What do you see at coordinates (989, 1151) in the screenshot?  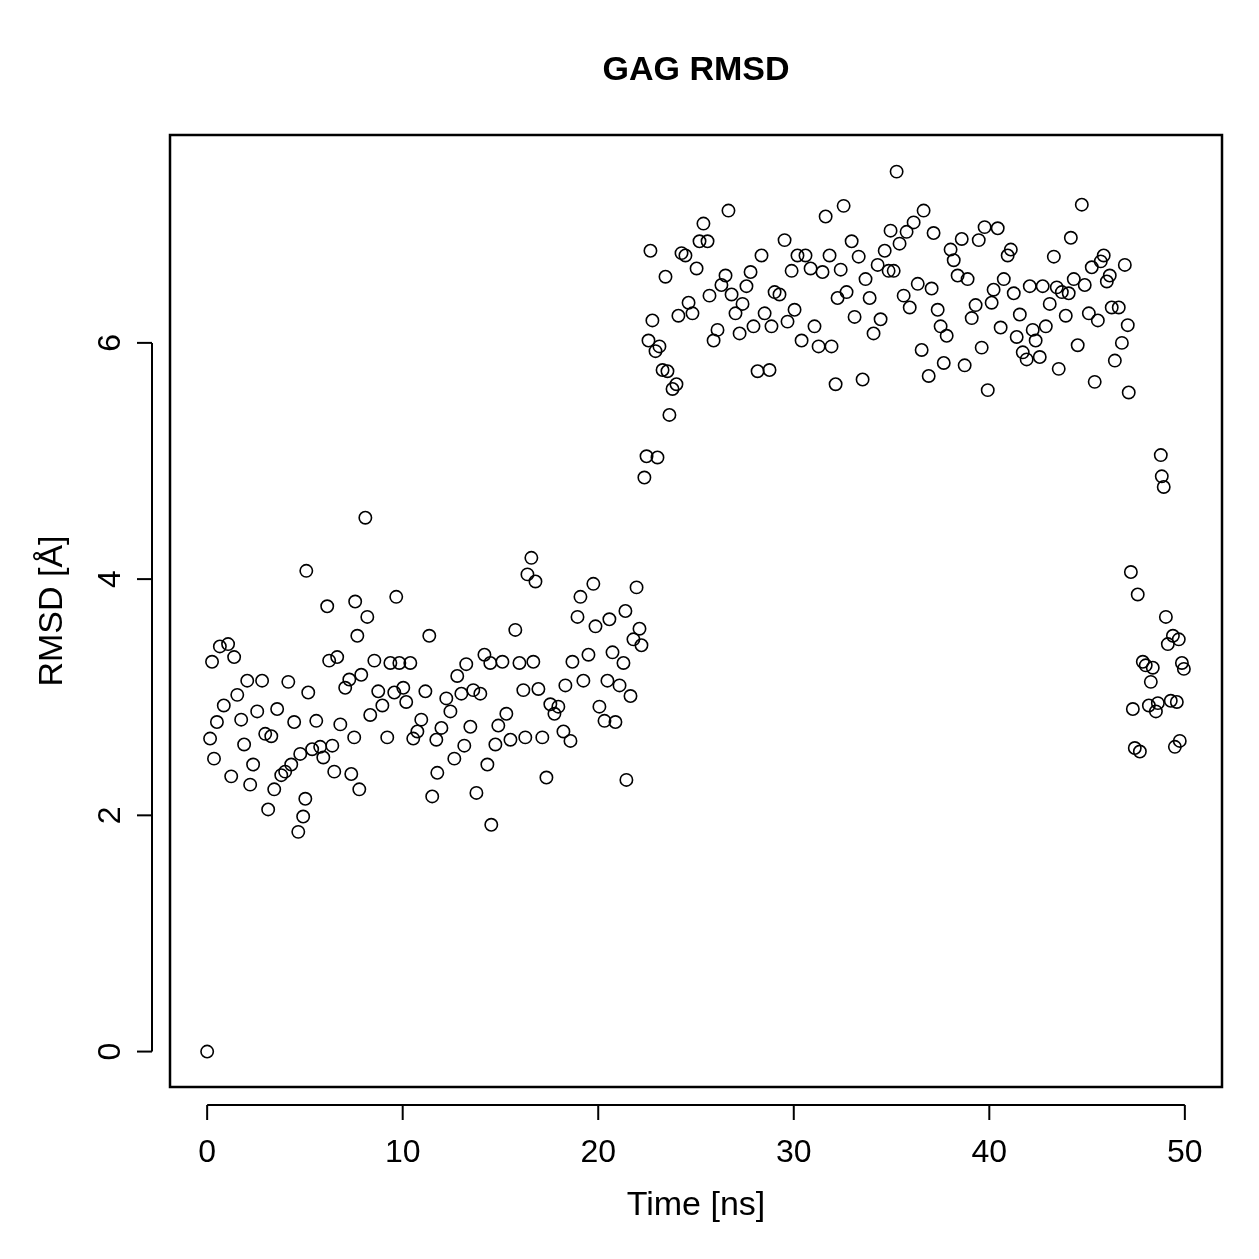 I see `x-tick-label: 40` at bounding box center [989, 1151].